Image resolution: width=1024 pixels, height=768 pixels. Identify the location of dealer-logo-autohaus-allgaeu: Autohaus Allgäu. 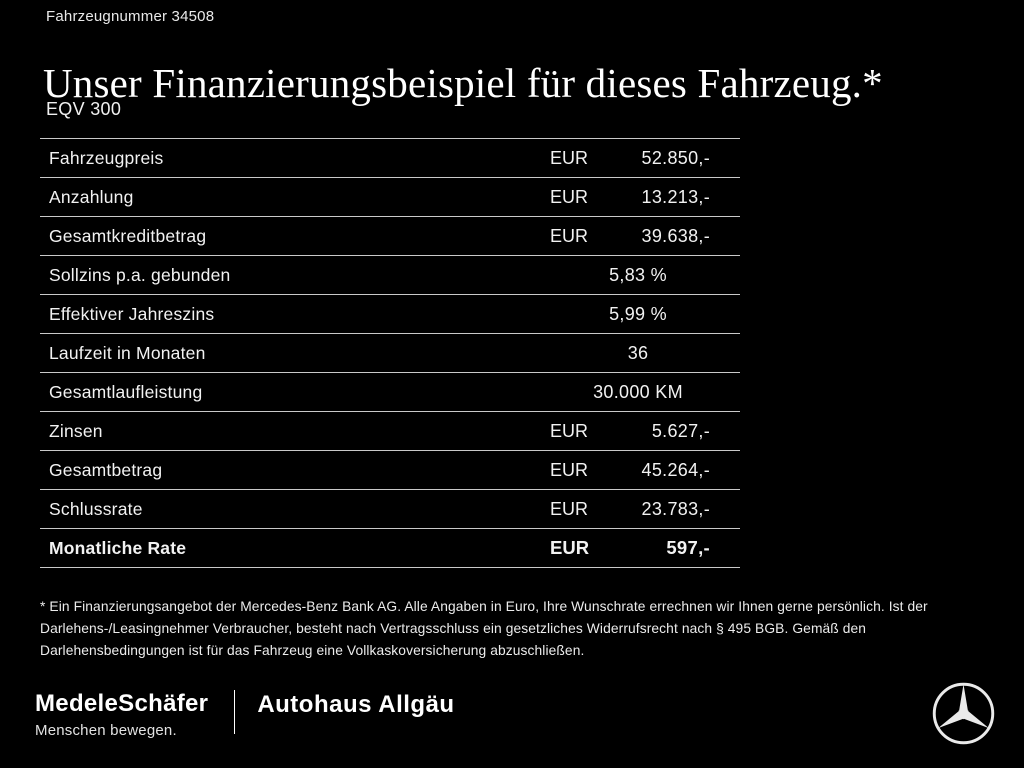
(356, 704).